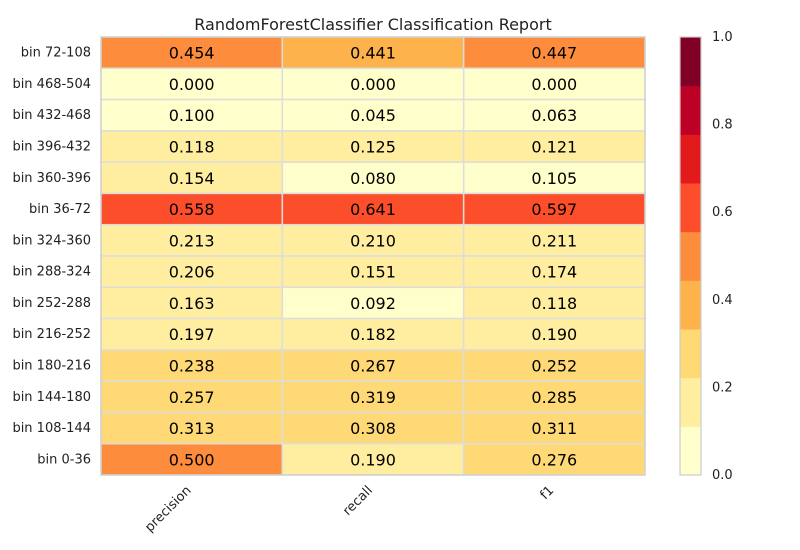 This screenshot has height=550, width=800. I want to click on colorbar-tick-label: 1.0, so click(722, 37).